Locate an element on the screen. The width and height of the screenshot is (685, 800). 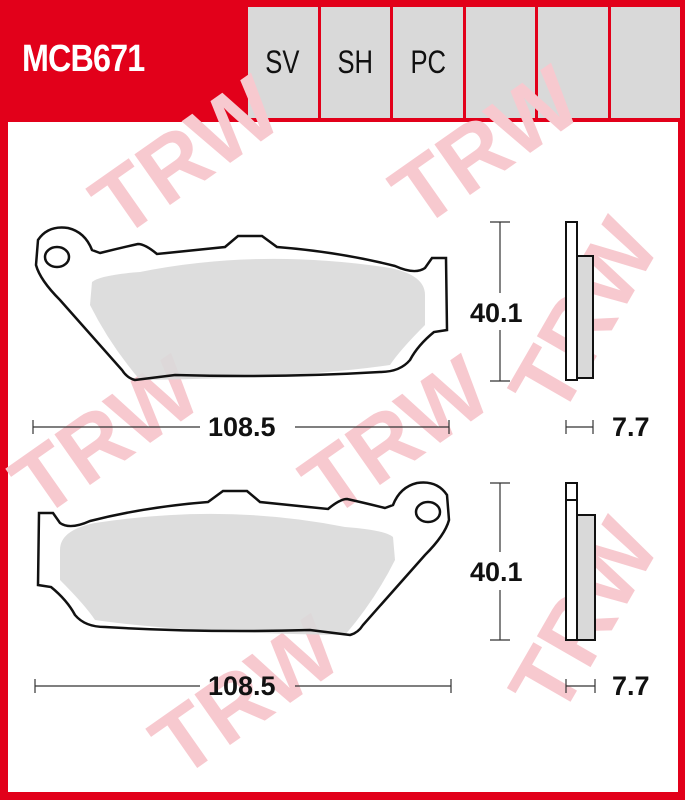
compound-cells: SV SH PC is located at coordinates (464, 62).